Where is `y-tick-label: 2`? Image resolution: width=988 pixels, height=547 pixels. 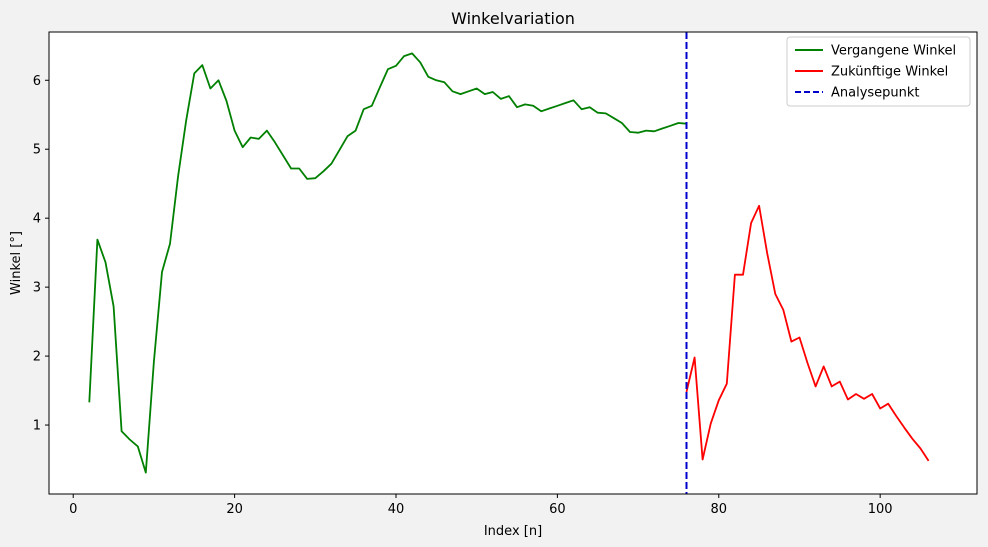
y-tick-label: 2 is located at coordinates (37, 357).